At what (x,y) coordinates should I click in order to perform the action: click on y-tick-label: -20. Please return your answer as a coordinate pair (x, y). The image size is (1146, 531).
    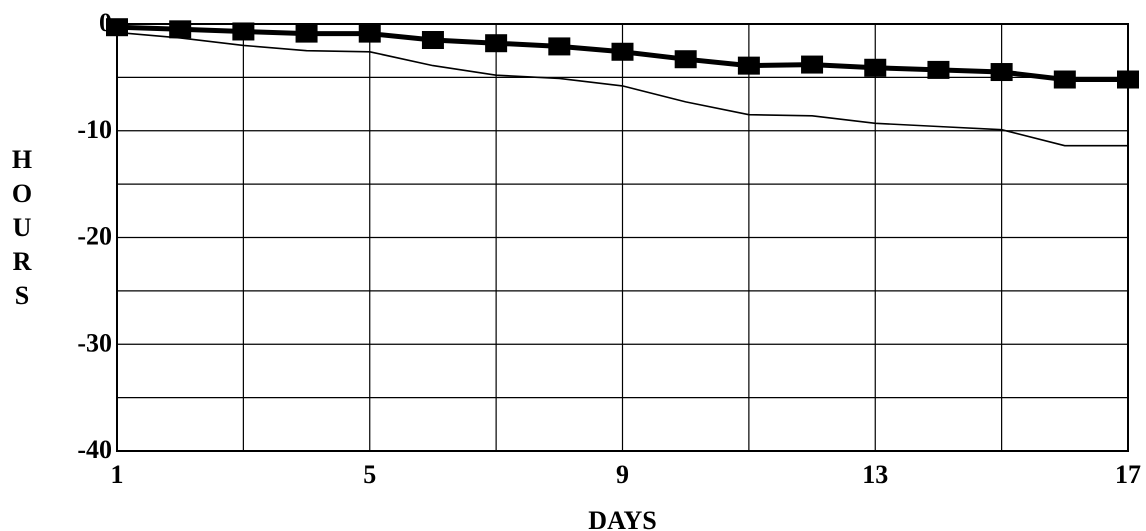
    Looking at the image, I should click on (94, 236).